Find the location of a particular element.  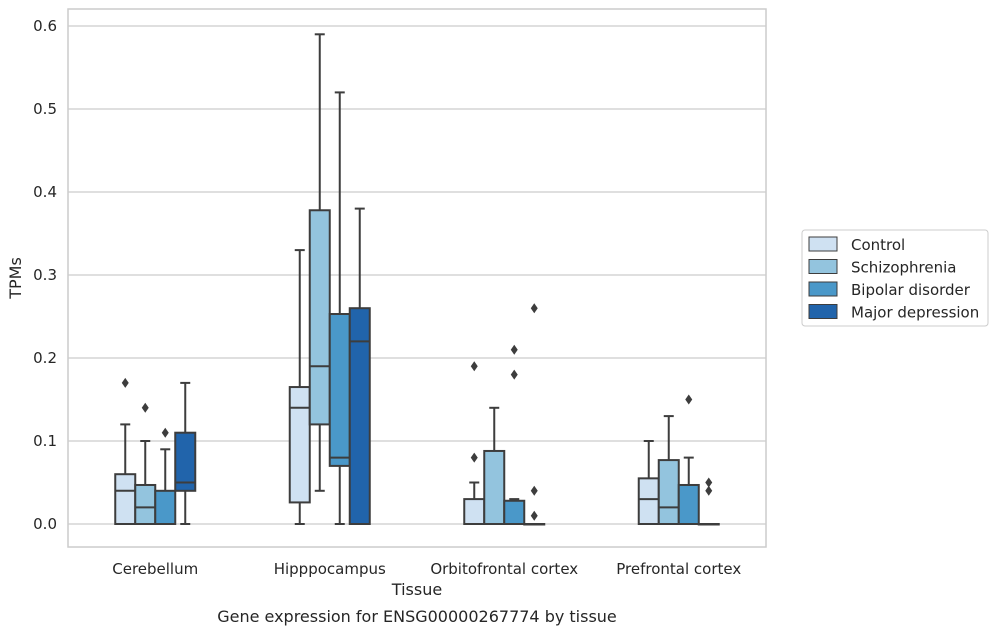

y-tick-label: 0.0 is located at coordinates (45, 524).